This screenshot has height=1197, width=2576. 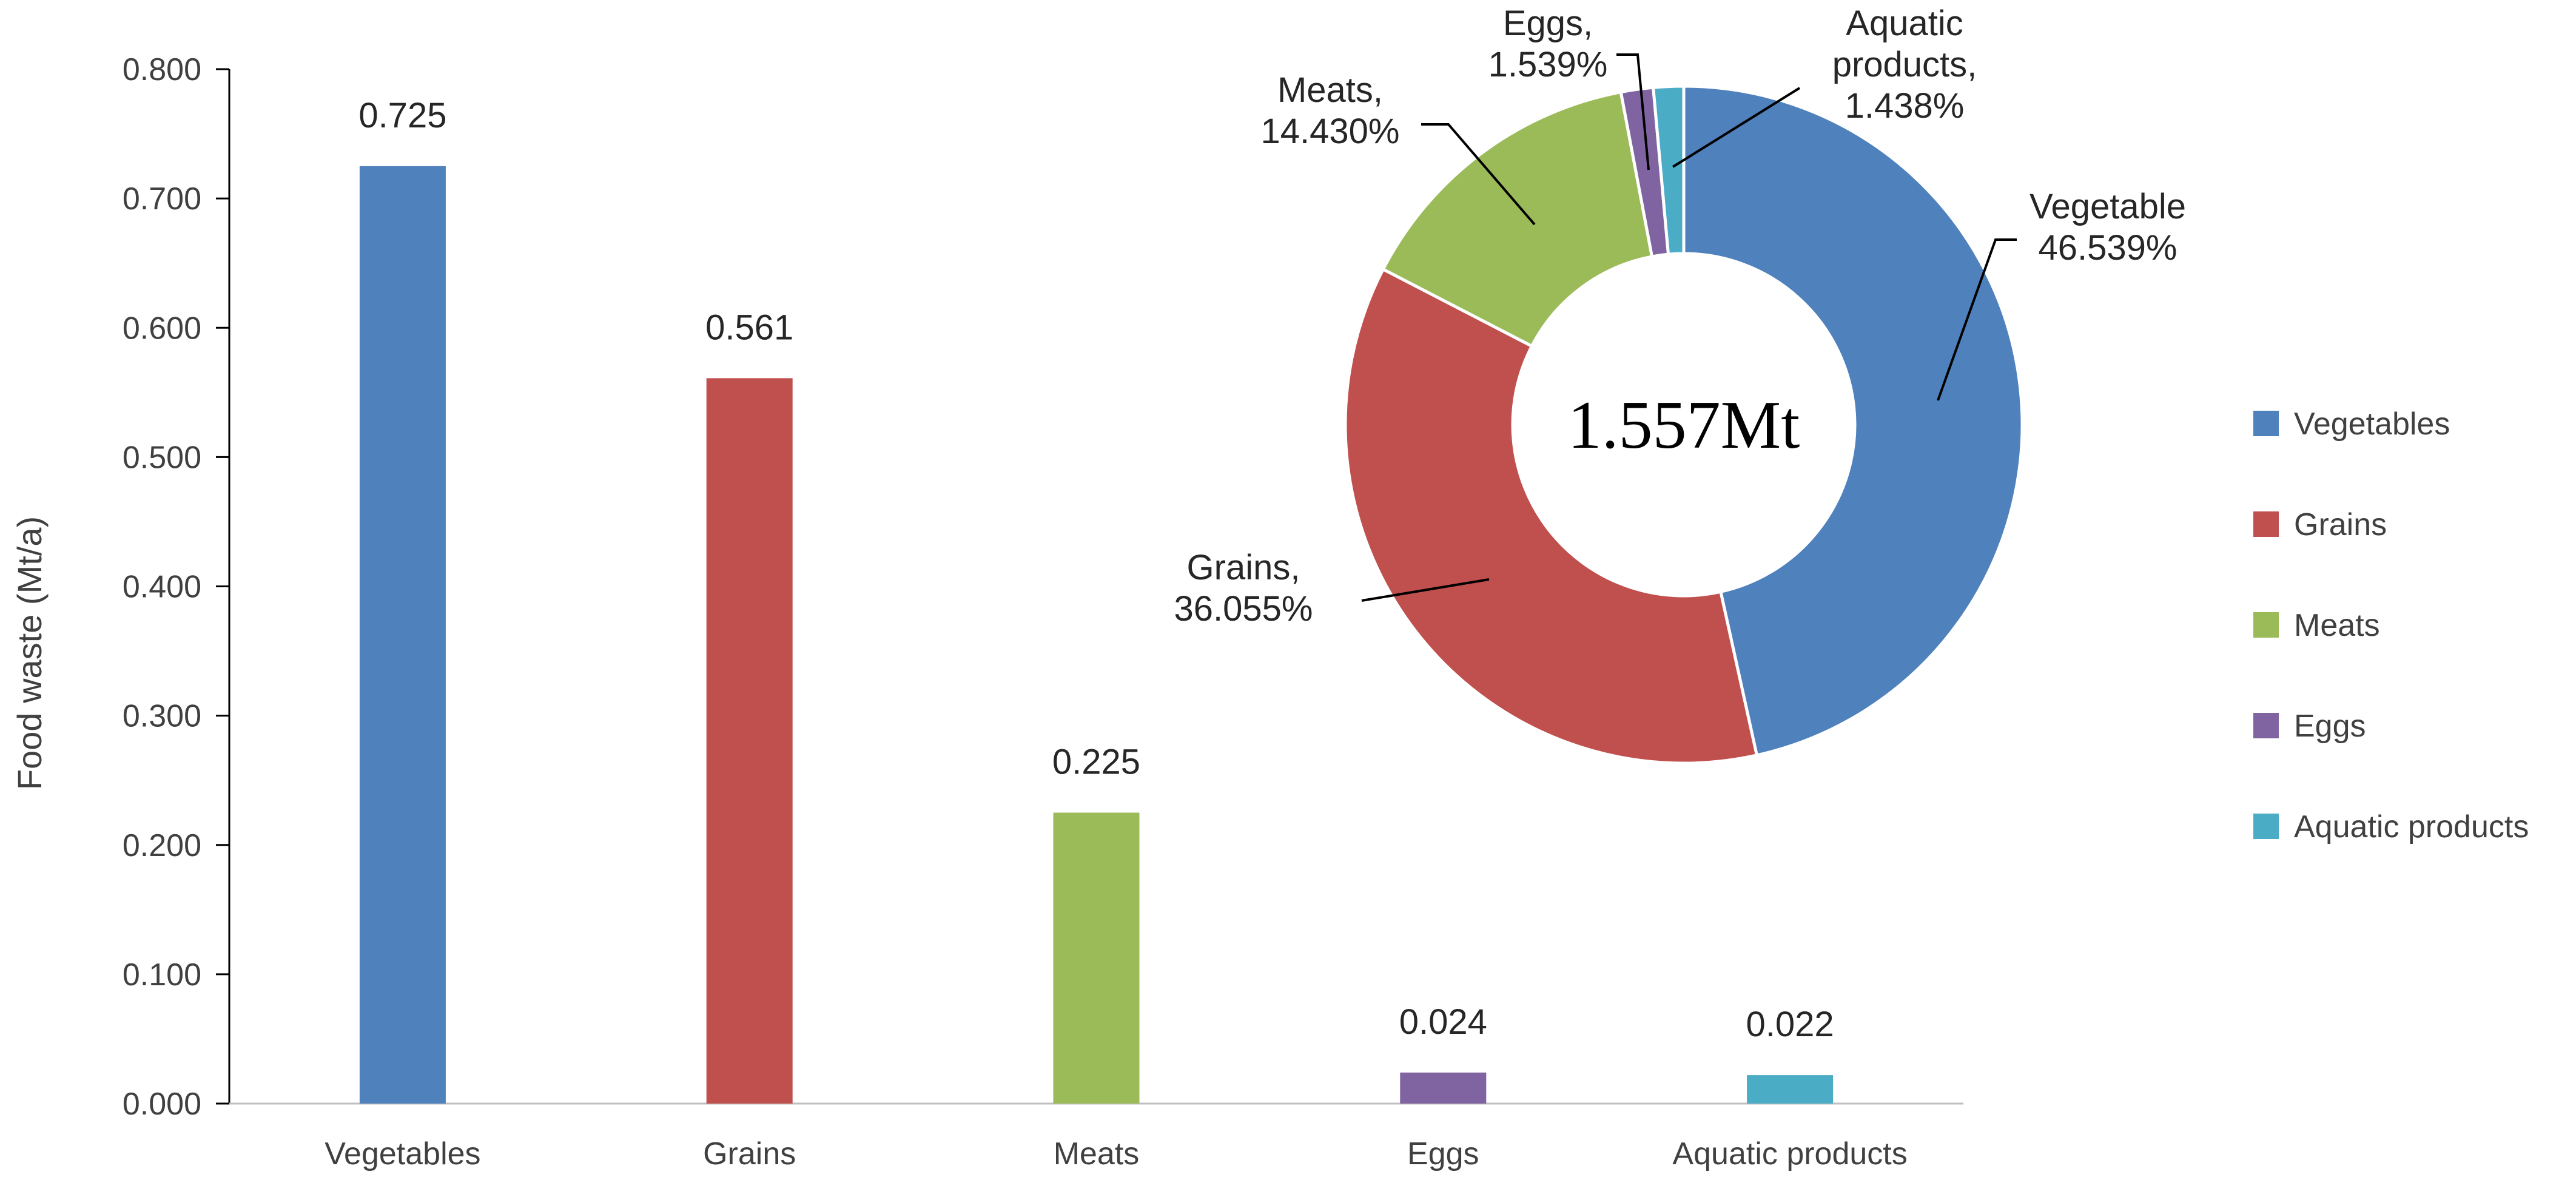 What do you see at coordinates (1551, 516) in the screenshot?
I see `donut-slice-grains` at bounding box center [1551, 516].